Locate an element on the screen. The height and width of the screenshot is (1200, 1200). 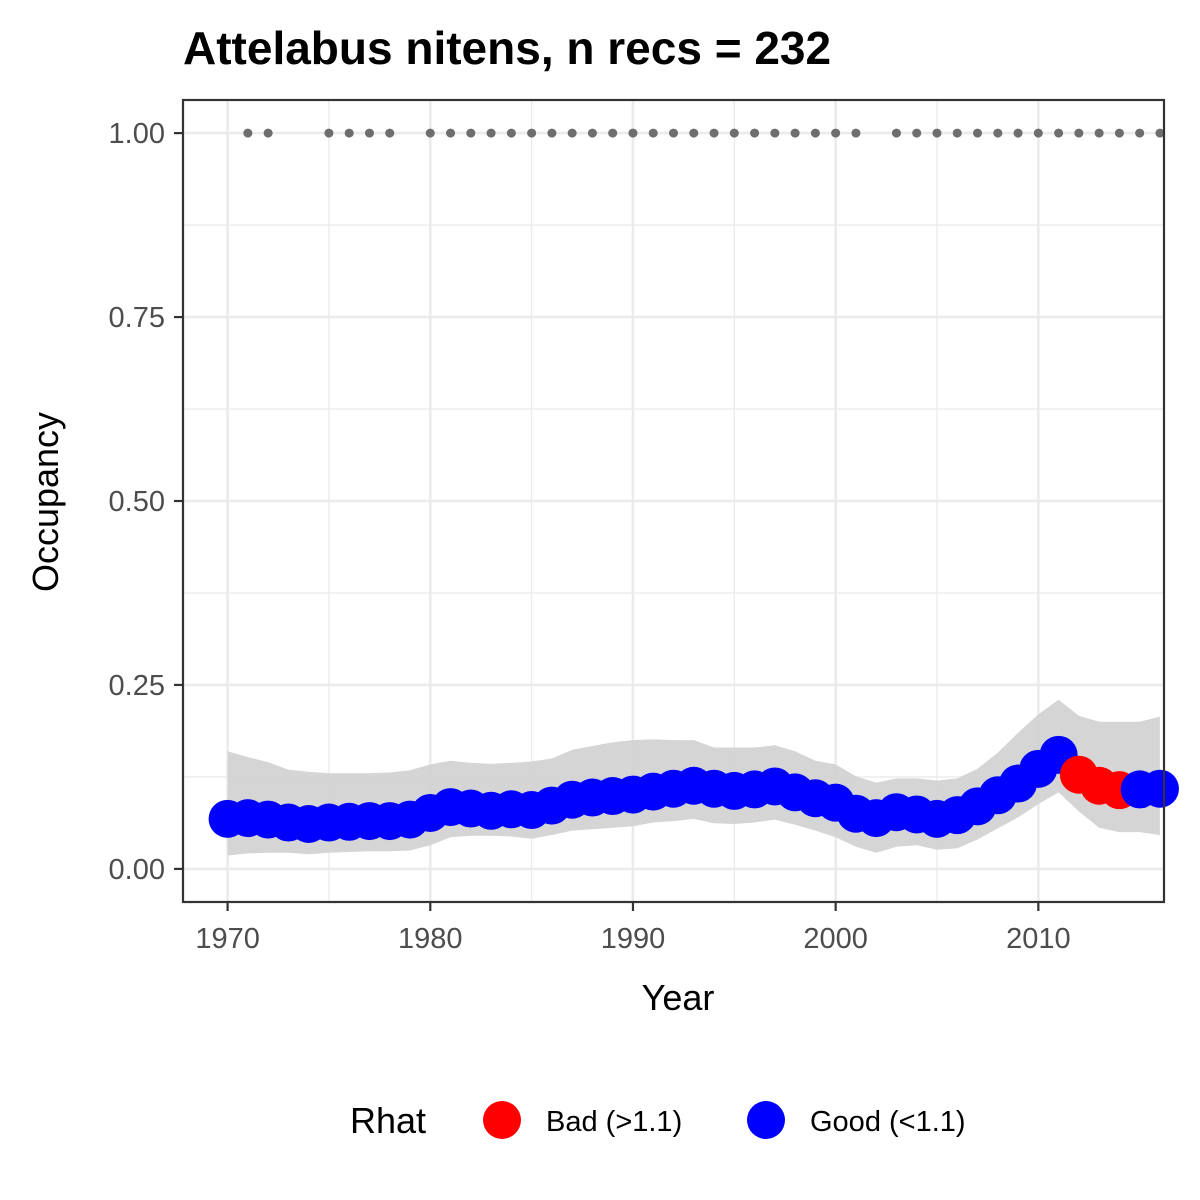
x-axis: 1970 1980 1990 2000 2010 is located at coordinates (633, 928).